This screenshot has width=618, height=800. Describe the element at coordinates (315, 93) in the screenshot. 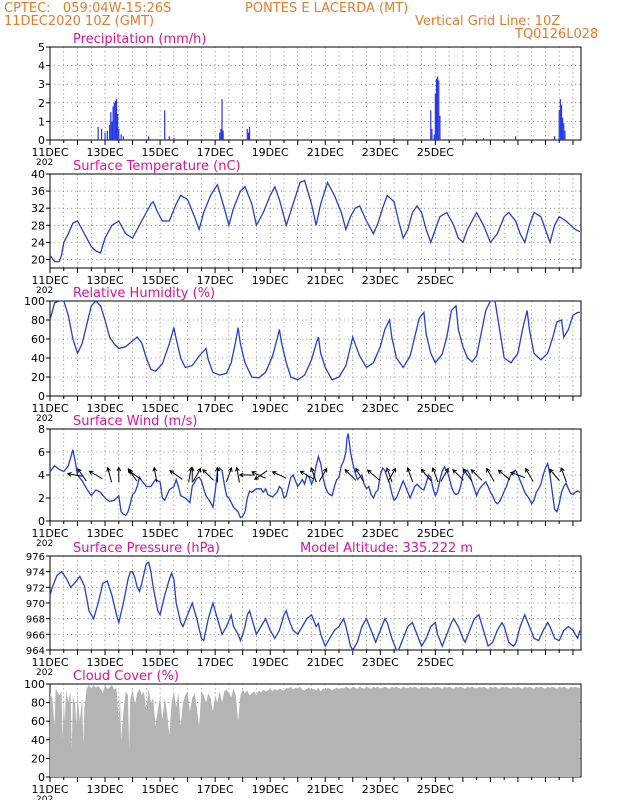

I see `panel-frame` at that location.